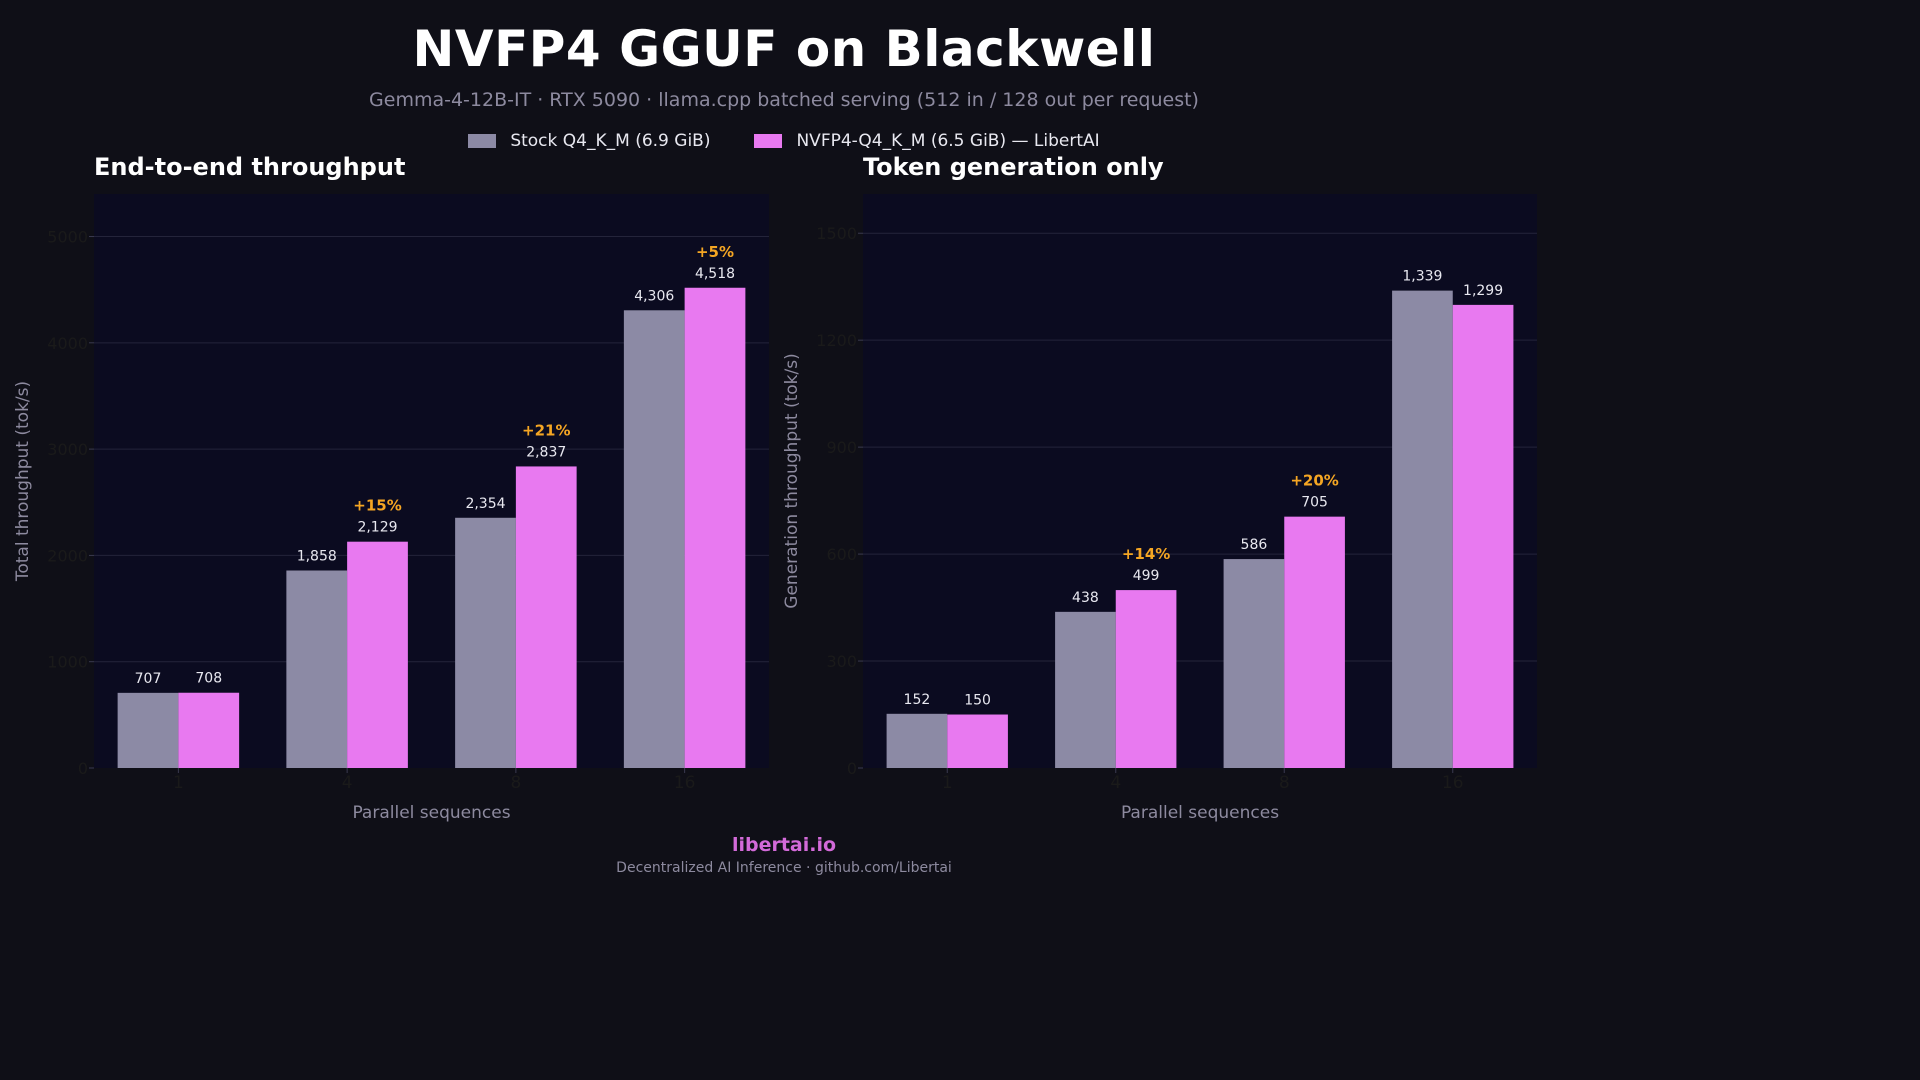  What do you see at coordinates (67, 343) in the screenshot?
I see `y-tick-label: 4000` at bounding box center [67, 343].